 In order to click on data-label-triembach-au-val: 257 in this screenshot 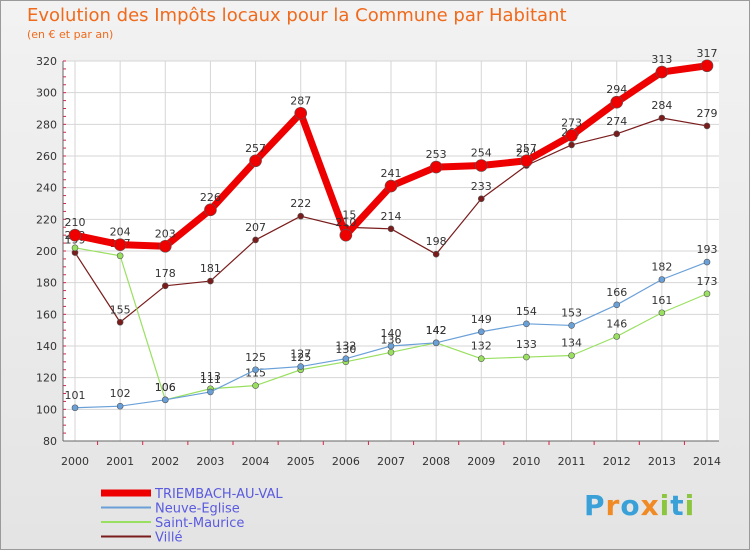, I will do `click(255, 148)`.